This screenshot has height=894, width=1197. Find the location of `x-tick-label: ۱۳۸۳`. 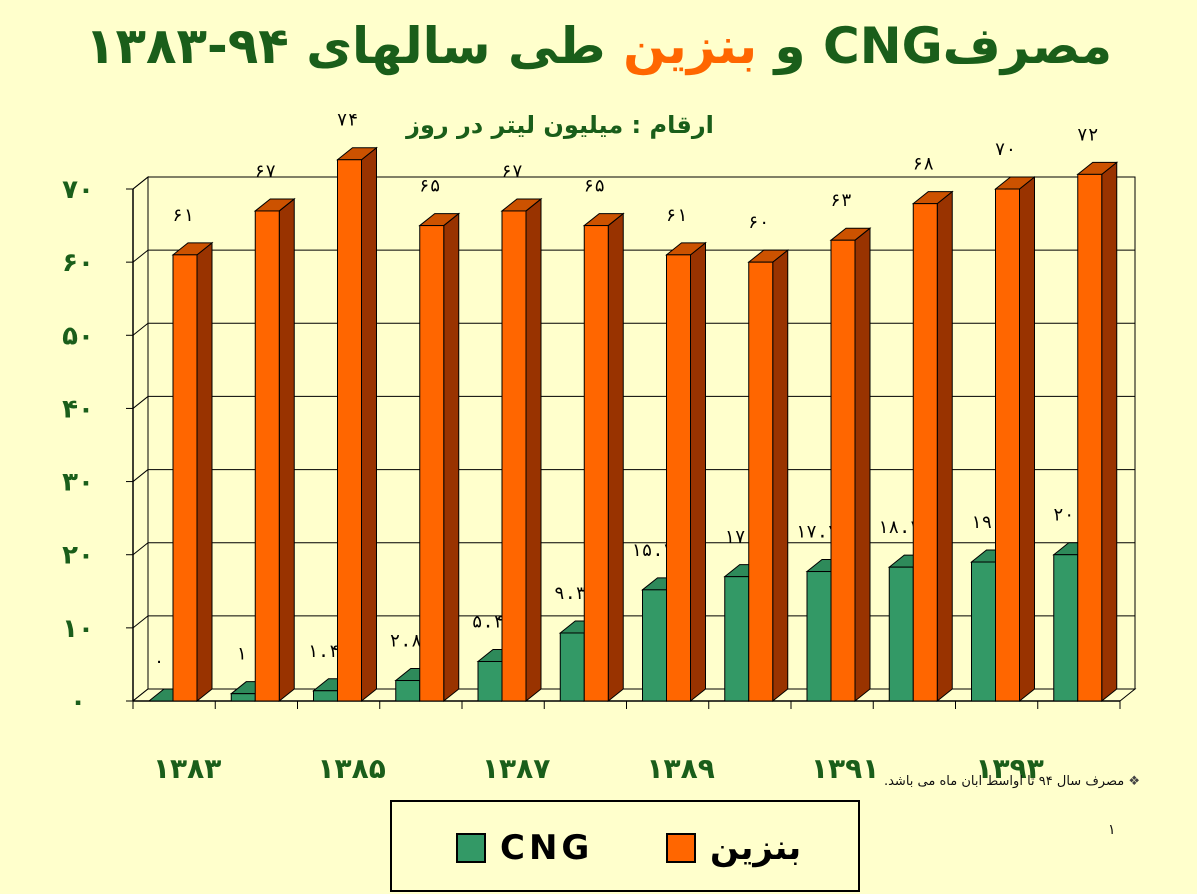

x-tick-label: ۱۳۸۳ is located at coordinates (187, 768).